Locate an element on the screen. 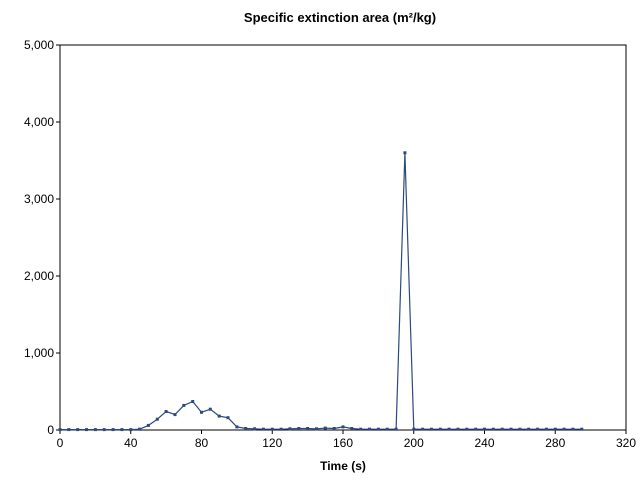 The image size is (644, 479). x-tick-label: 240 is located at coordinates (484, 443).